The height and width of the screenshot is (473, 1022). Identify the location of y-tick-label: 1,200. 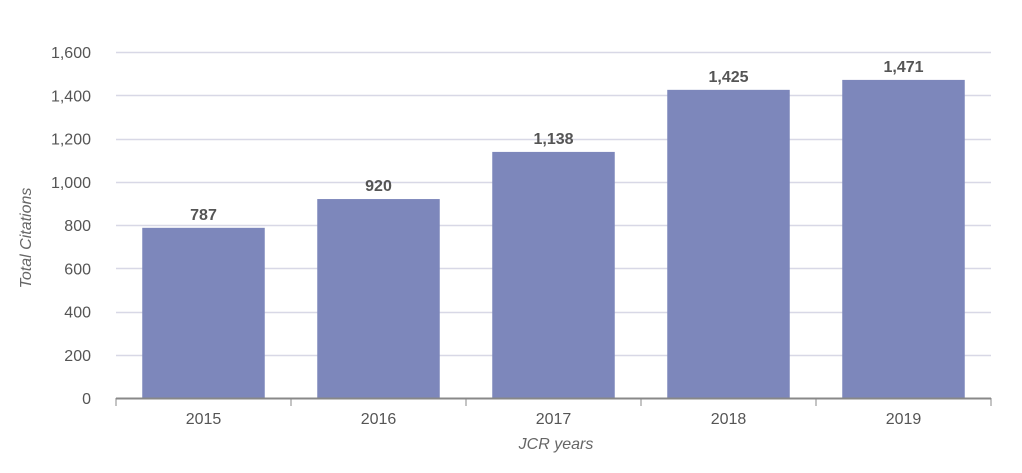
(71, 140).